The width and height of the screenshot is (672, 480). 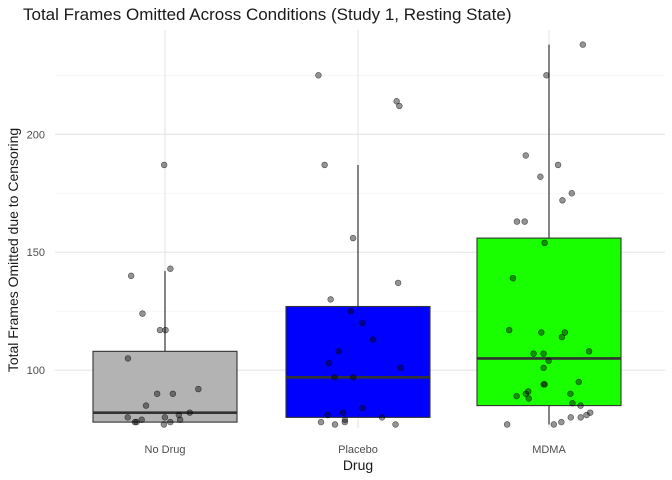 I want to click on y-tick-label: 200, so click(x=36, y=135).